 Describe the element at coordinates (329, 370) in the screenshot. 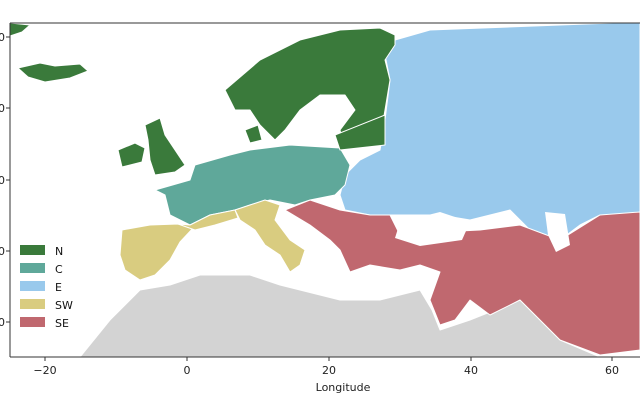

I see `x-tick-label: 20` at that location.